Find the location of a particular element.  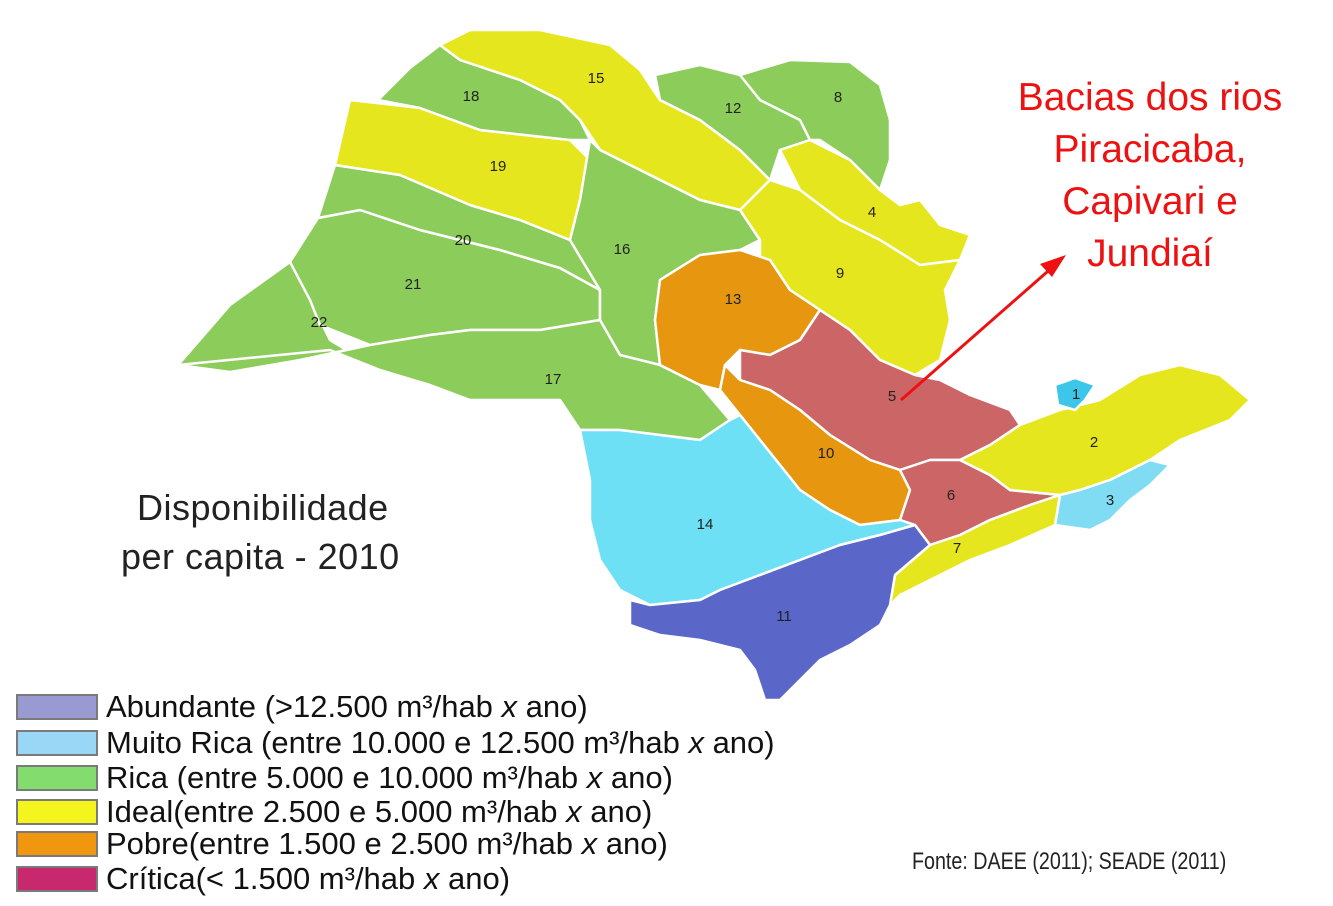

region-label: 16 is located at coordinates (622, 249).